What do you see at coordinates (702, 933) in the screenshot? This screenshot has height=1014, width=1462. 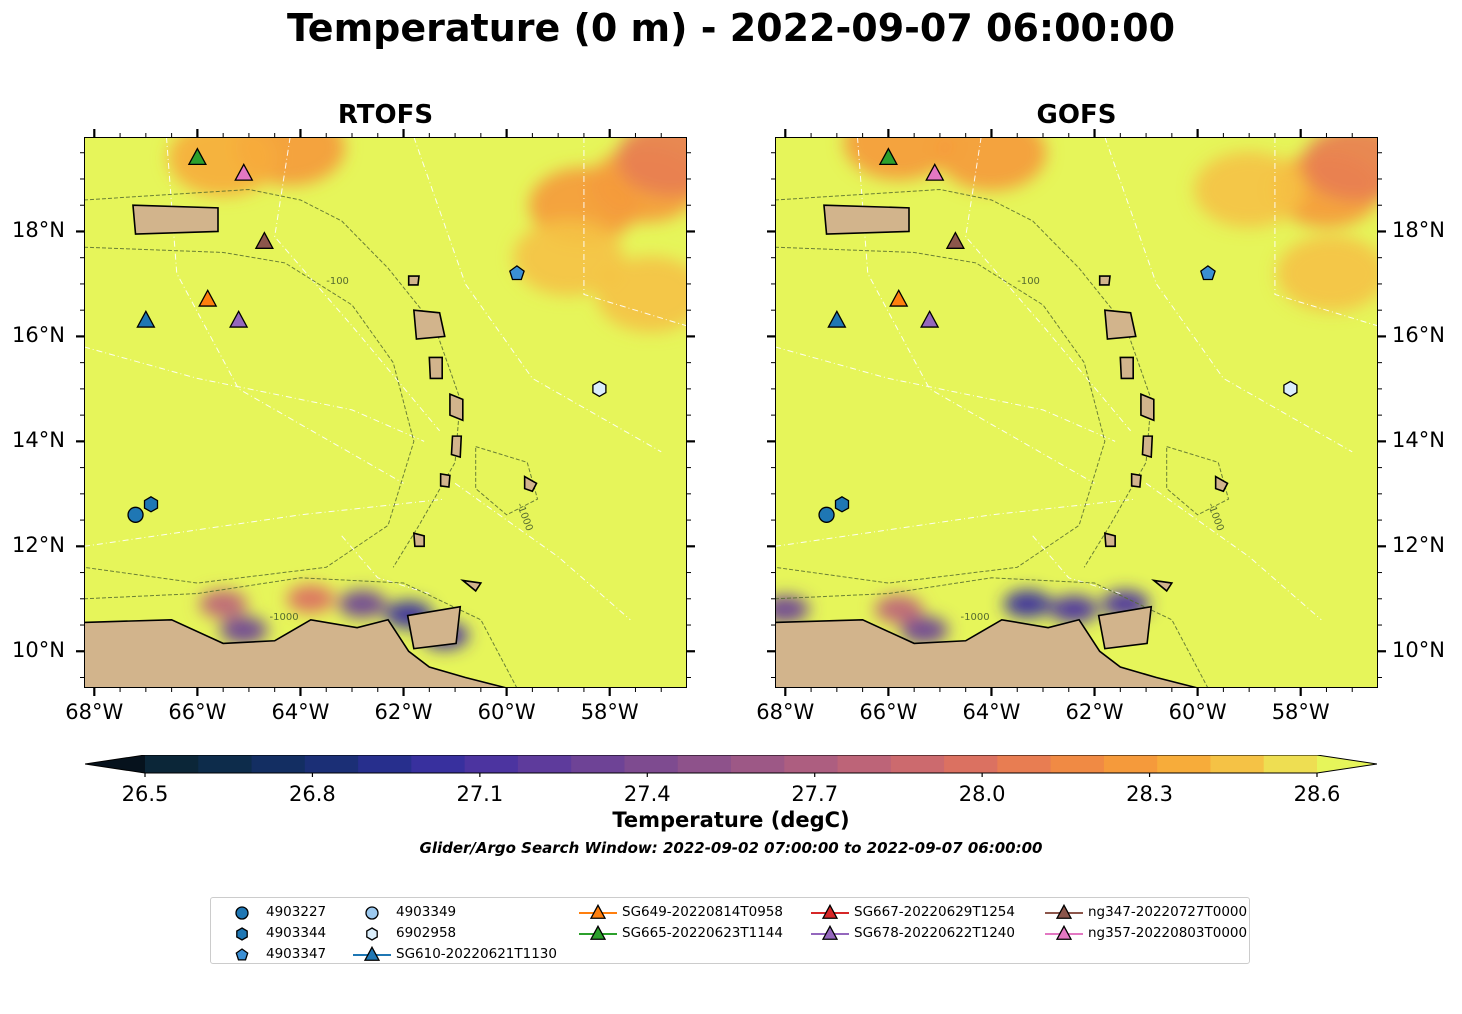 I see `legend-label: SG665-20220623T1144` at bounding box center [702, 933].